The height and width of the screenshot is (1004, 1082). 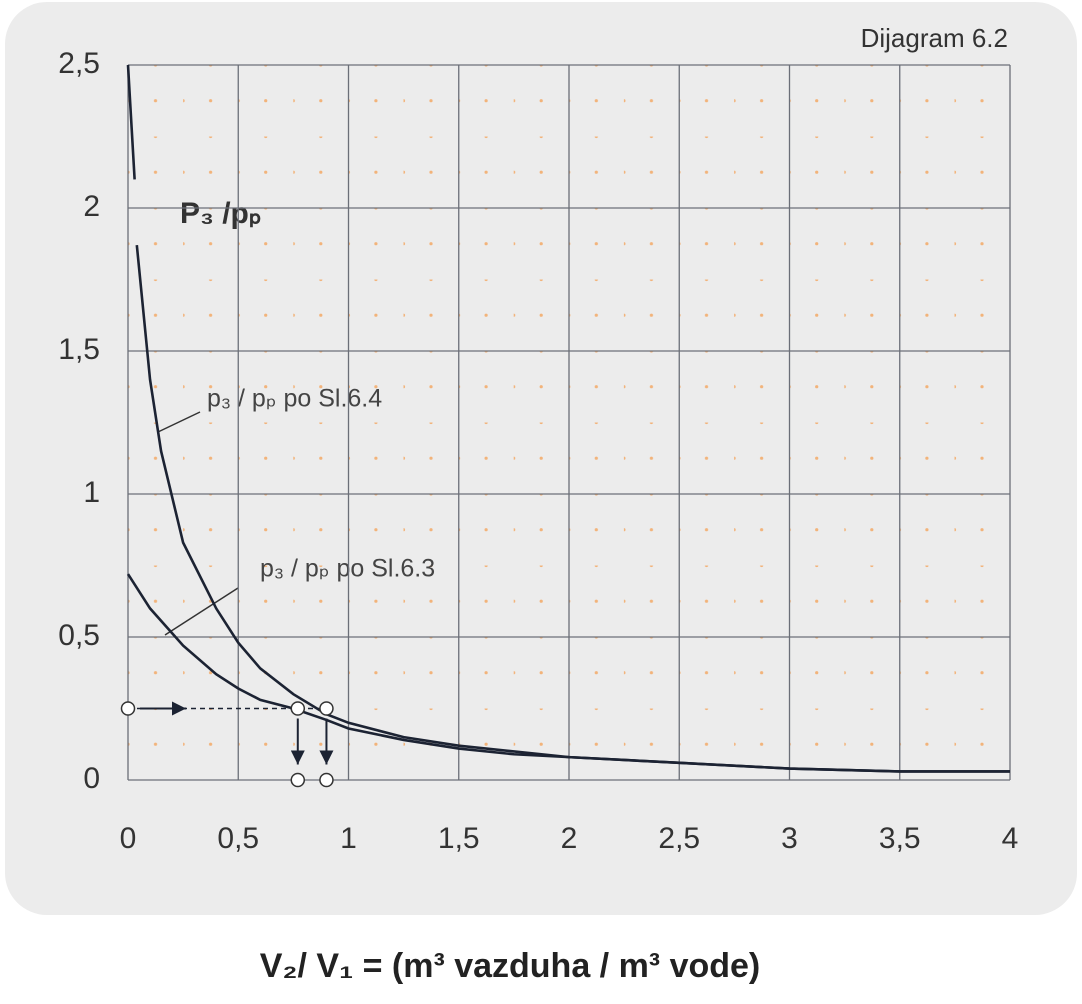 What do you see at coordinates (238, 838) in the screenshot?
I see `x-tick-label: 0,5` at bounding box center [238, 838].